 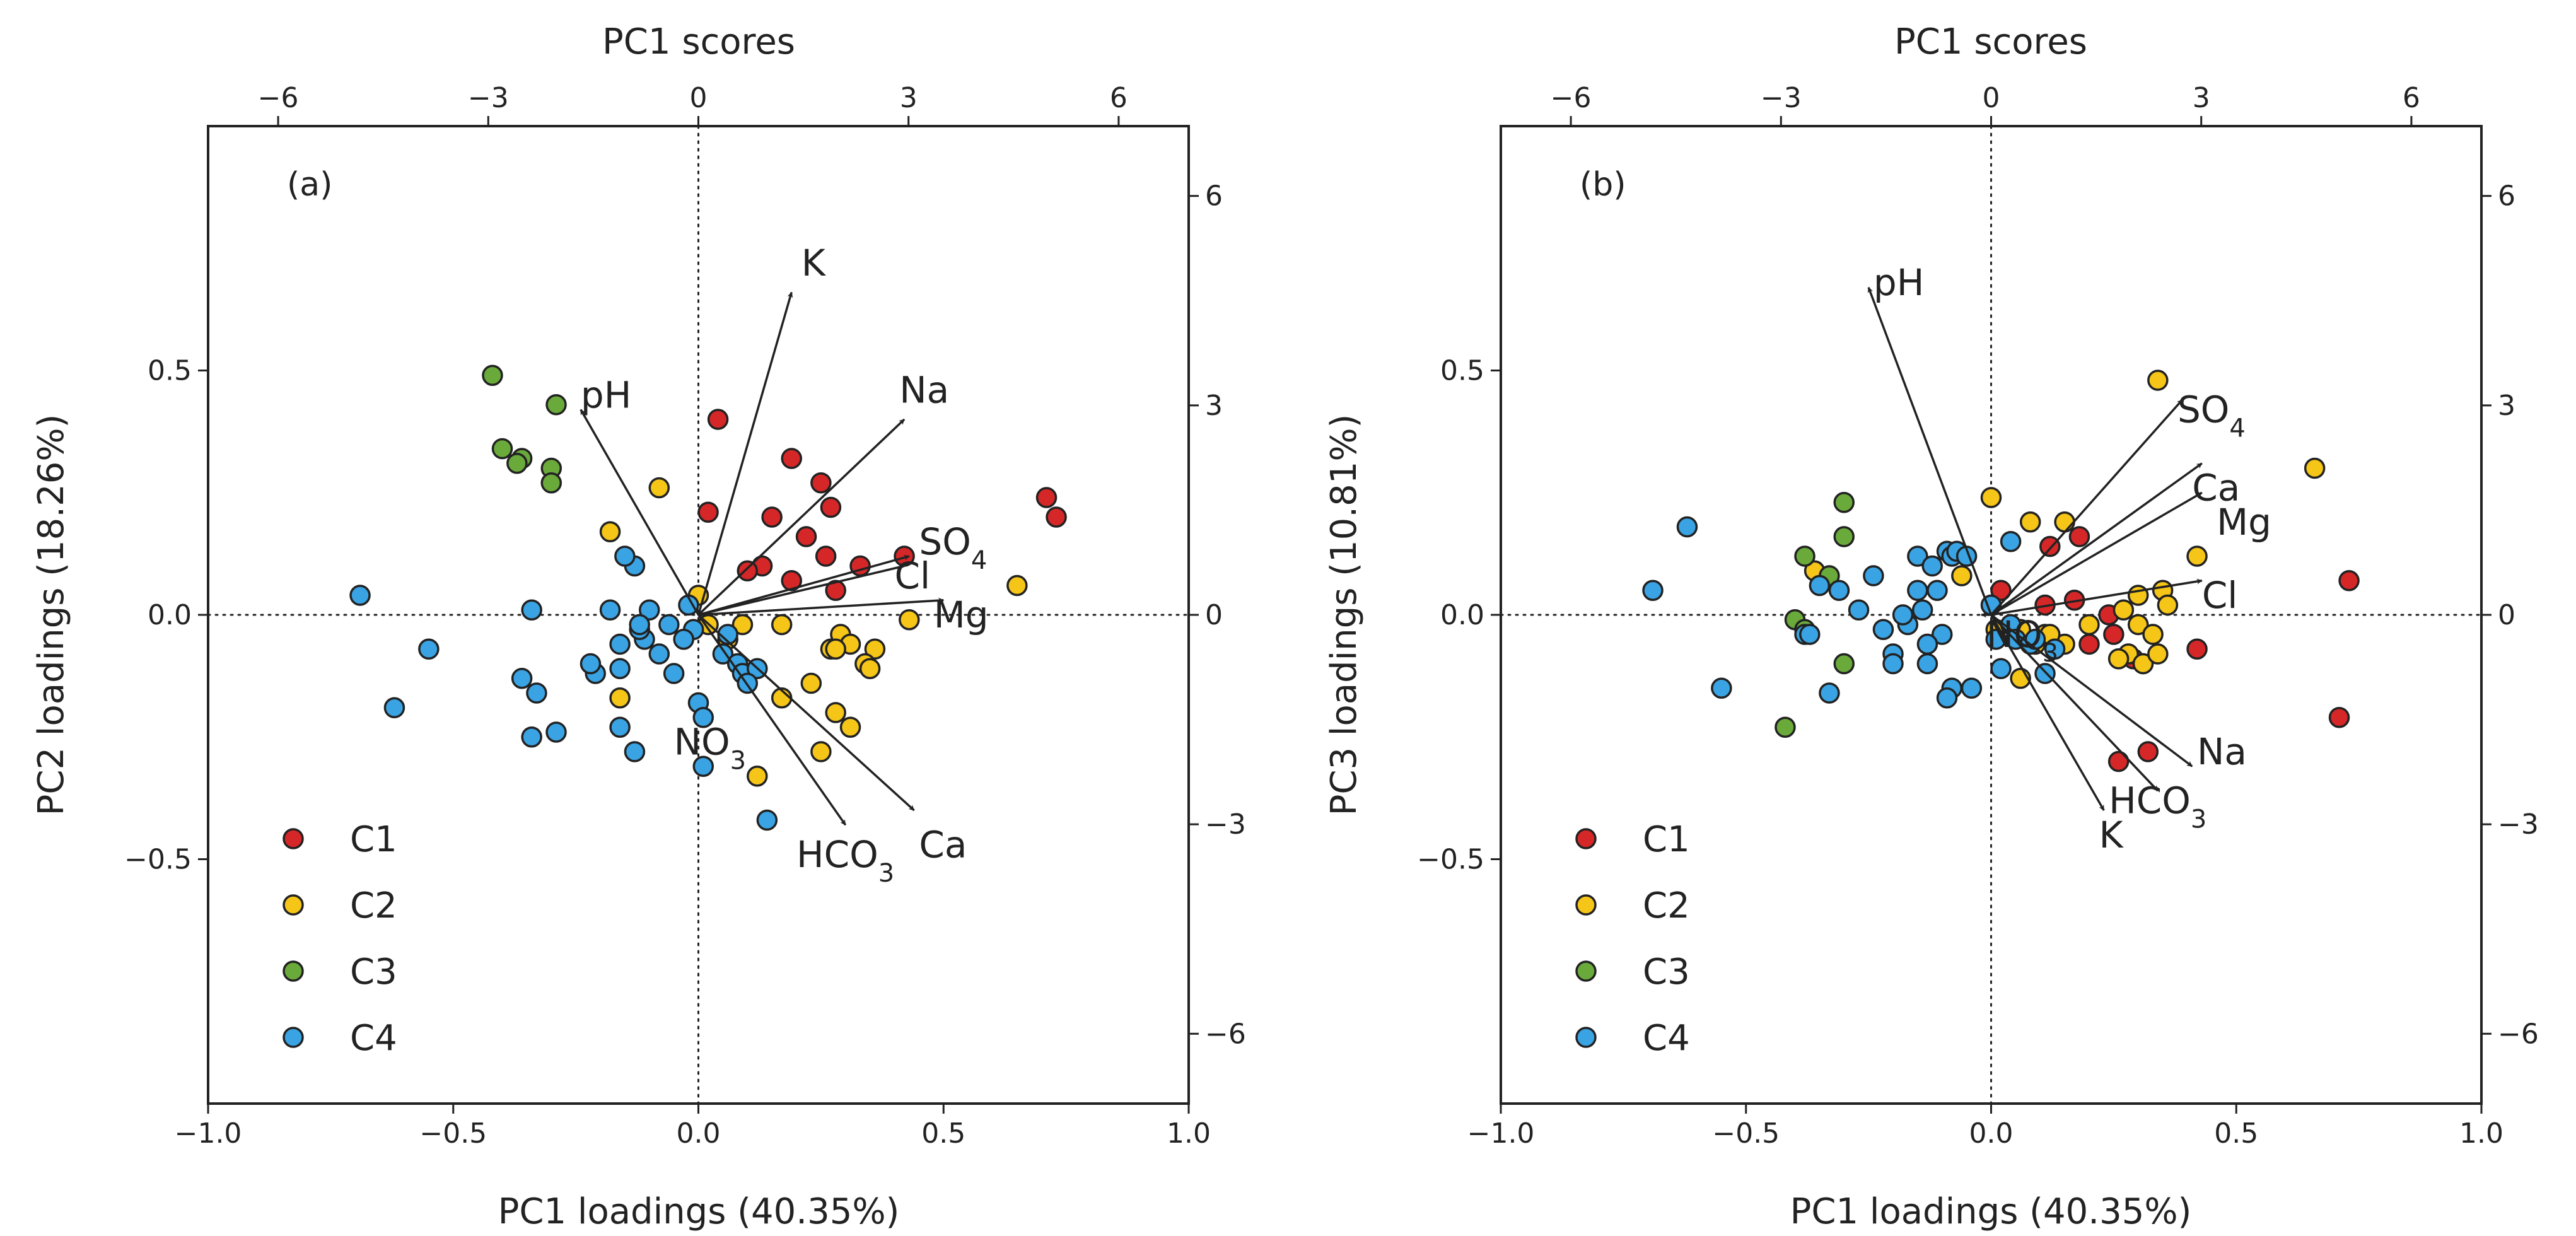 What do you see at coordinates (745, 453) in the screenshot?
I see `loading-arrow-k` at bounding box center [745, 453].